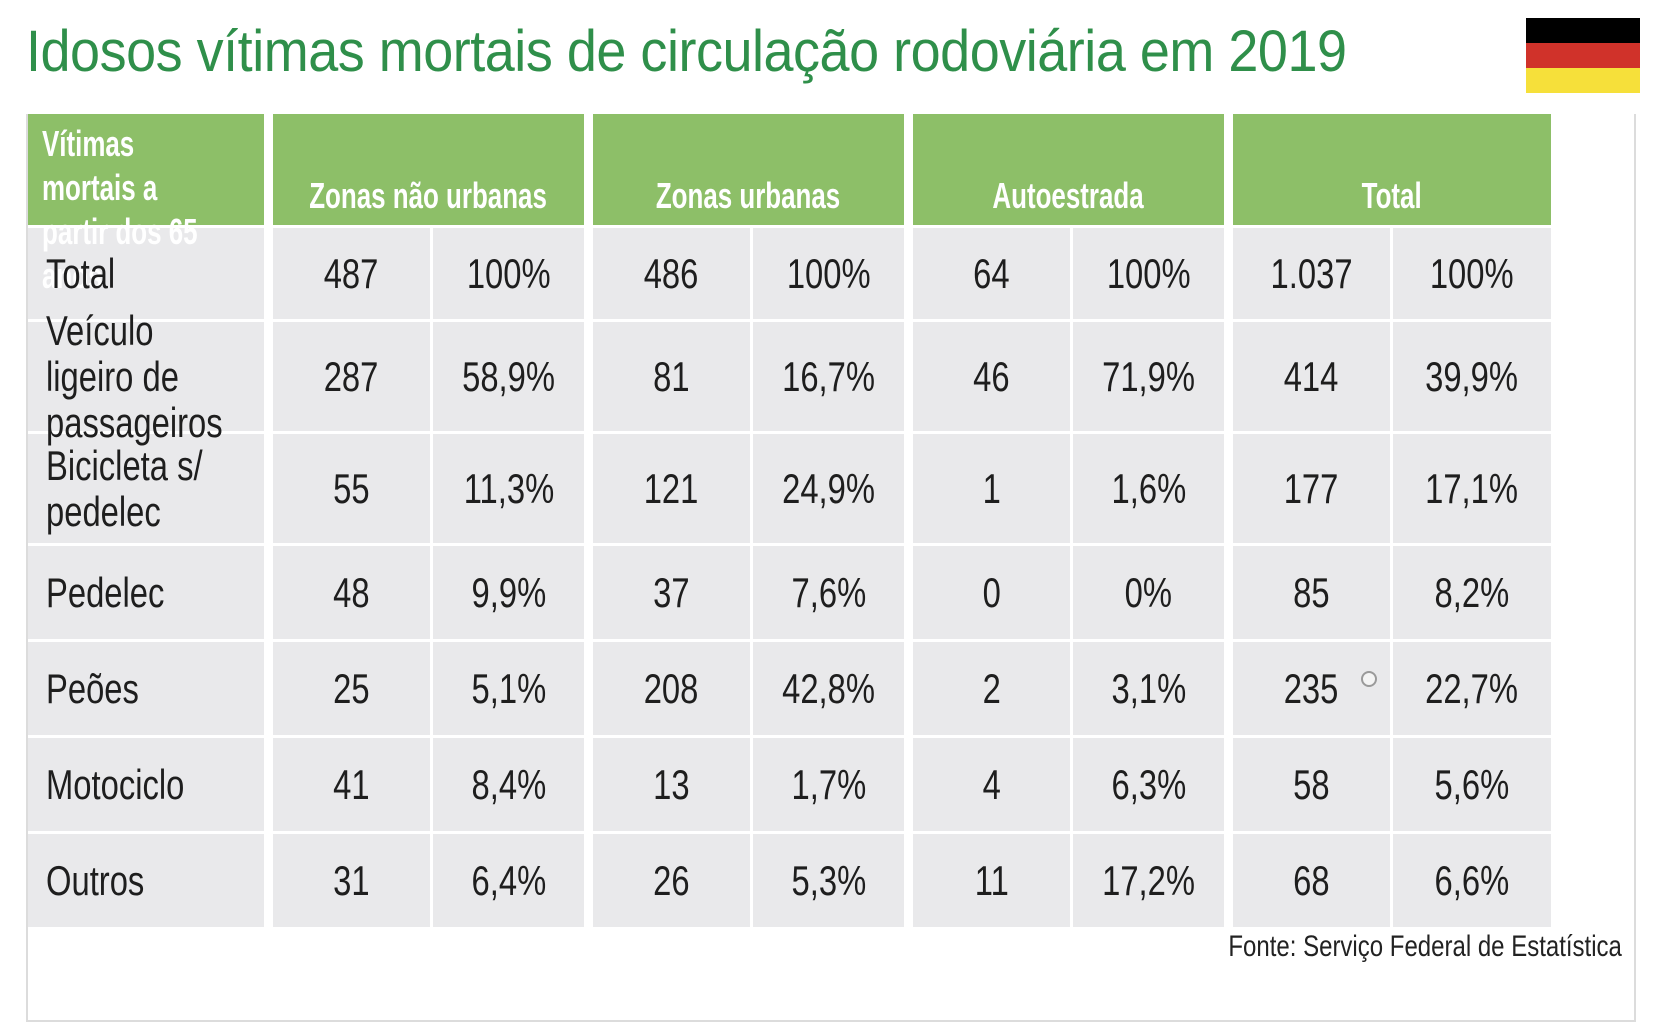 The width and height of the screenshot is (1658, 1032). I want to click on count-value: 177, so click(1311, 488).